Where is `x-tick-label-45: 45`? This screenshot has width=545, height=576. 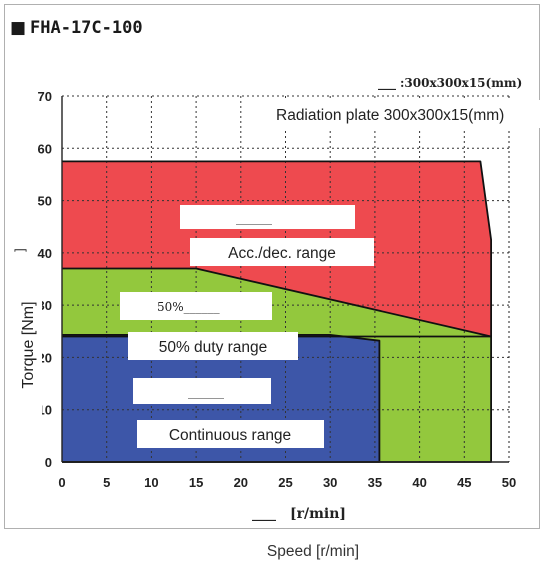
x-tick-label-45: 45 is located at coordinates (464, 482).